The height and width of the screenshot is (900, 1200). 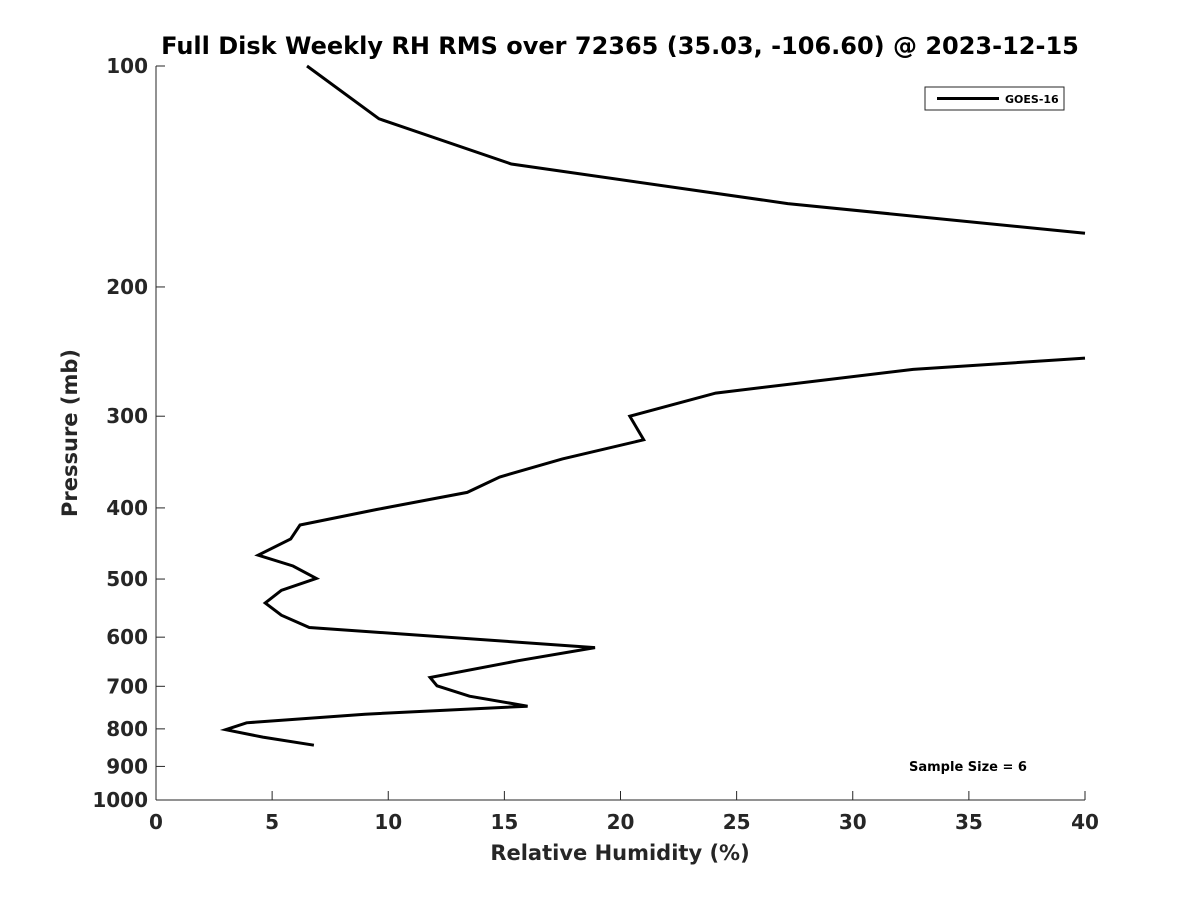 What do you see at coordinates (127, 66) in the screenshot?
I see `y-tick-label: 100` at bounding box center [127, 66].